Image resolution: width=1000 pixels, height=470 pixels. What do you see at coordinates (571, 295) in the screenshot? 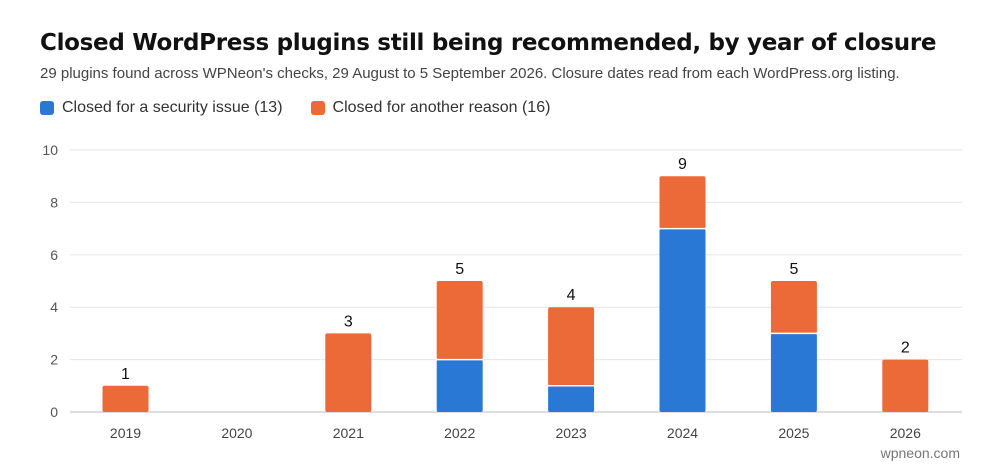
I see `bar-total-label: 4` at bounding box center [571, 295].